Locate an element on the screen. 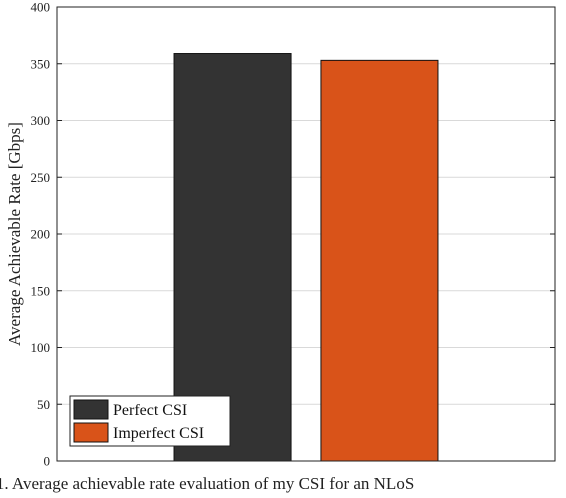 The height and width of the screenshot is (498, 566). y-axis-label: Average Achievable Rate [Gbps] is located at coordinates (14, 234).